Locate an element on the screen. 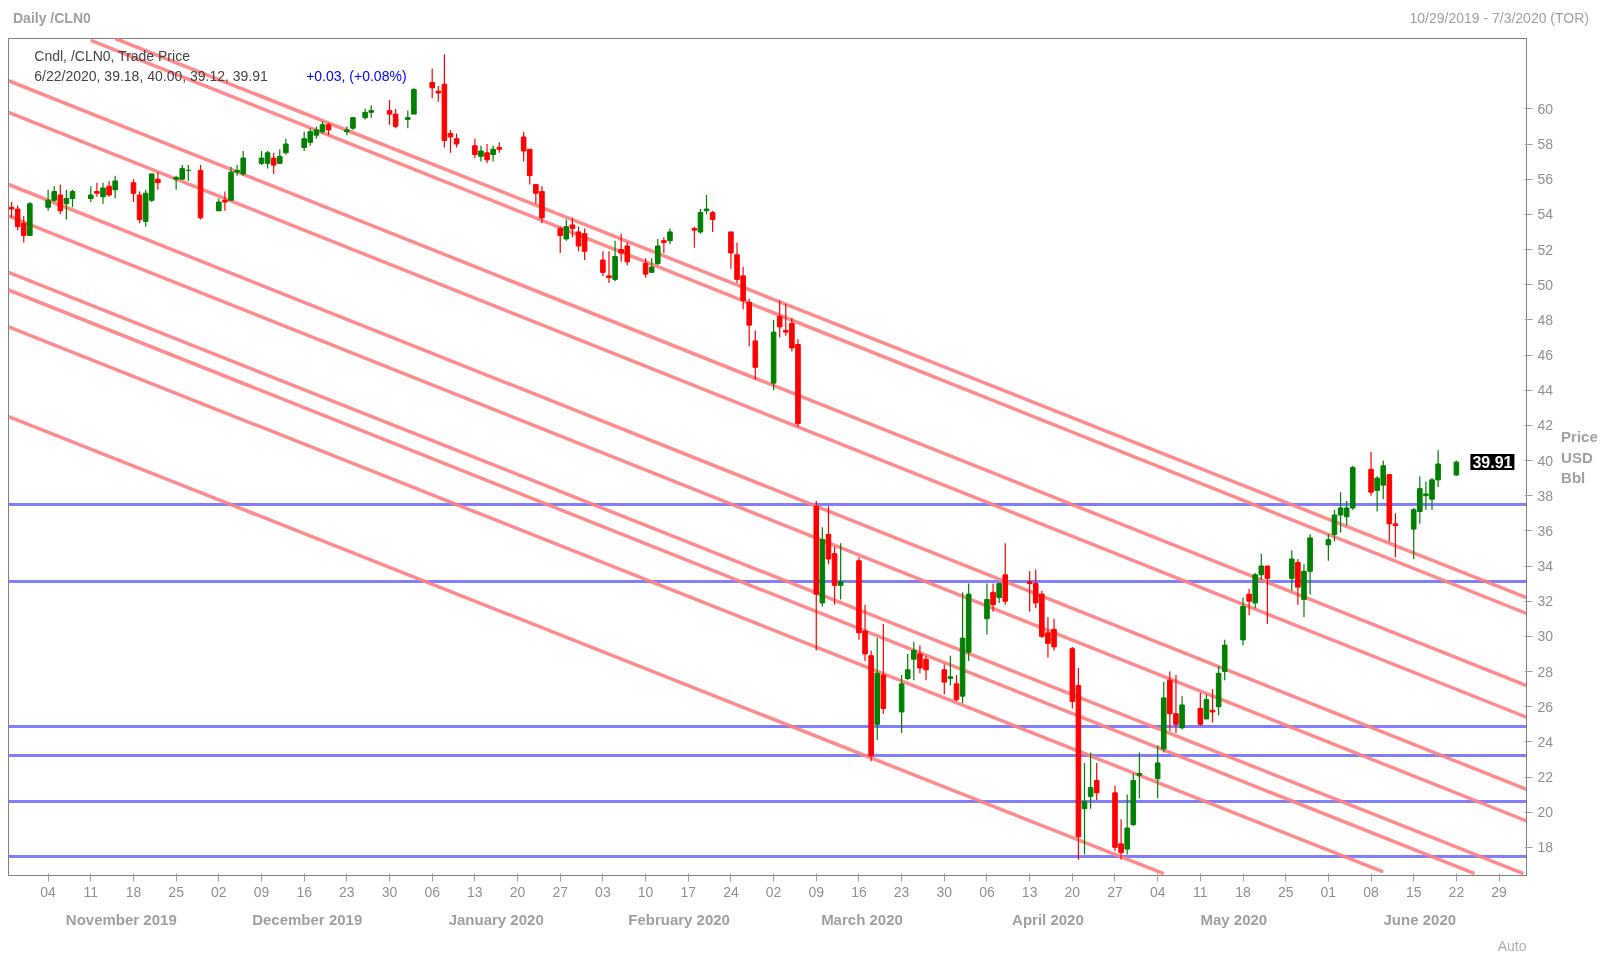 The width and height of the screenshot is (1600, 972). y-tick-label: 44 is located at coordinates (1545, 390).